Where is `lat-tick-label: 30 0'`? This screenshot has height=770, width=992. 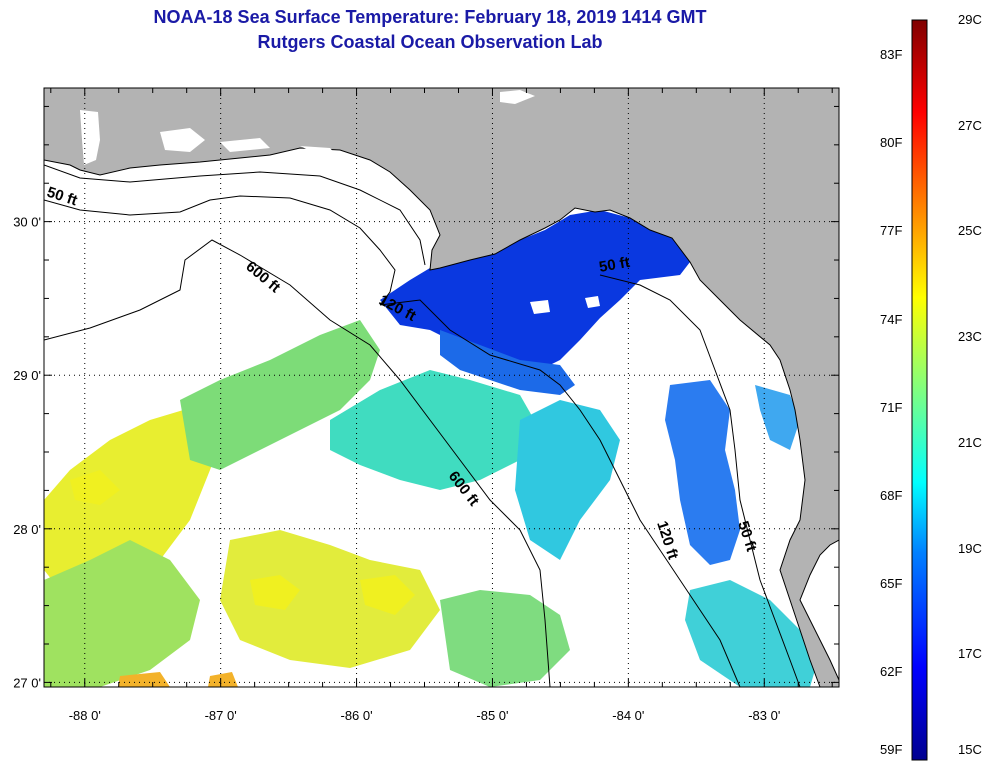
lat-tick-label: 30 0' is located at coordinates (27, 222).